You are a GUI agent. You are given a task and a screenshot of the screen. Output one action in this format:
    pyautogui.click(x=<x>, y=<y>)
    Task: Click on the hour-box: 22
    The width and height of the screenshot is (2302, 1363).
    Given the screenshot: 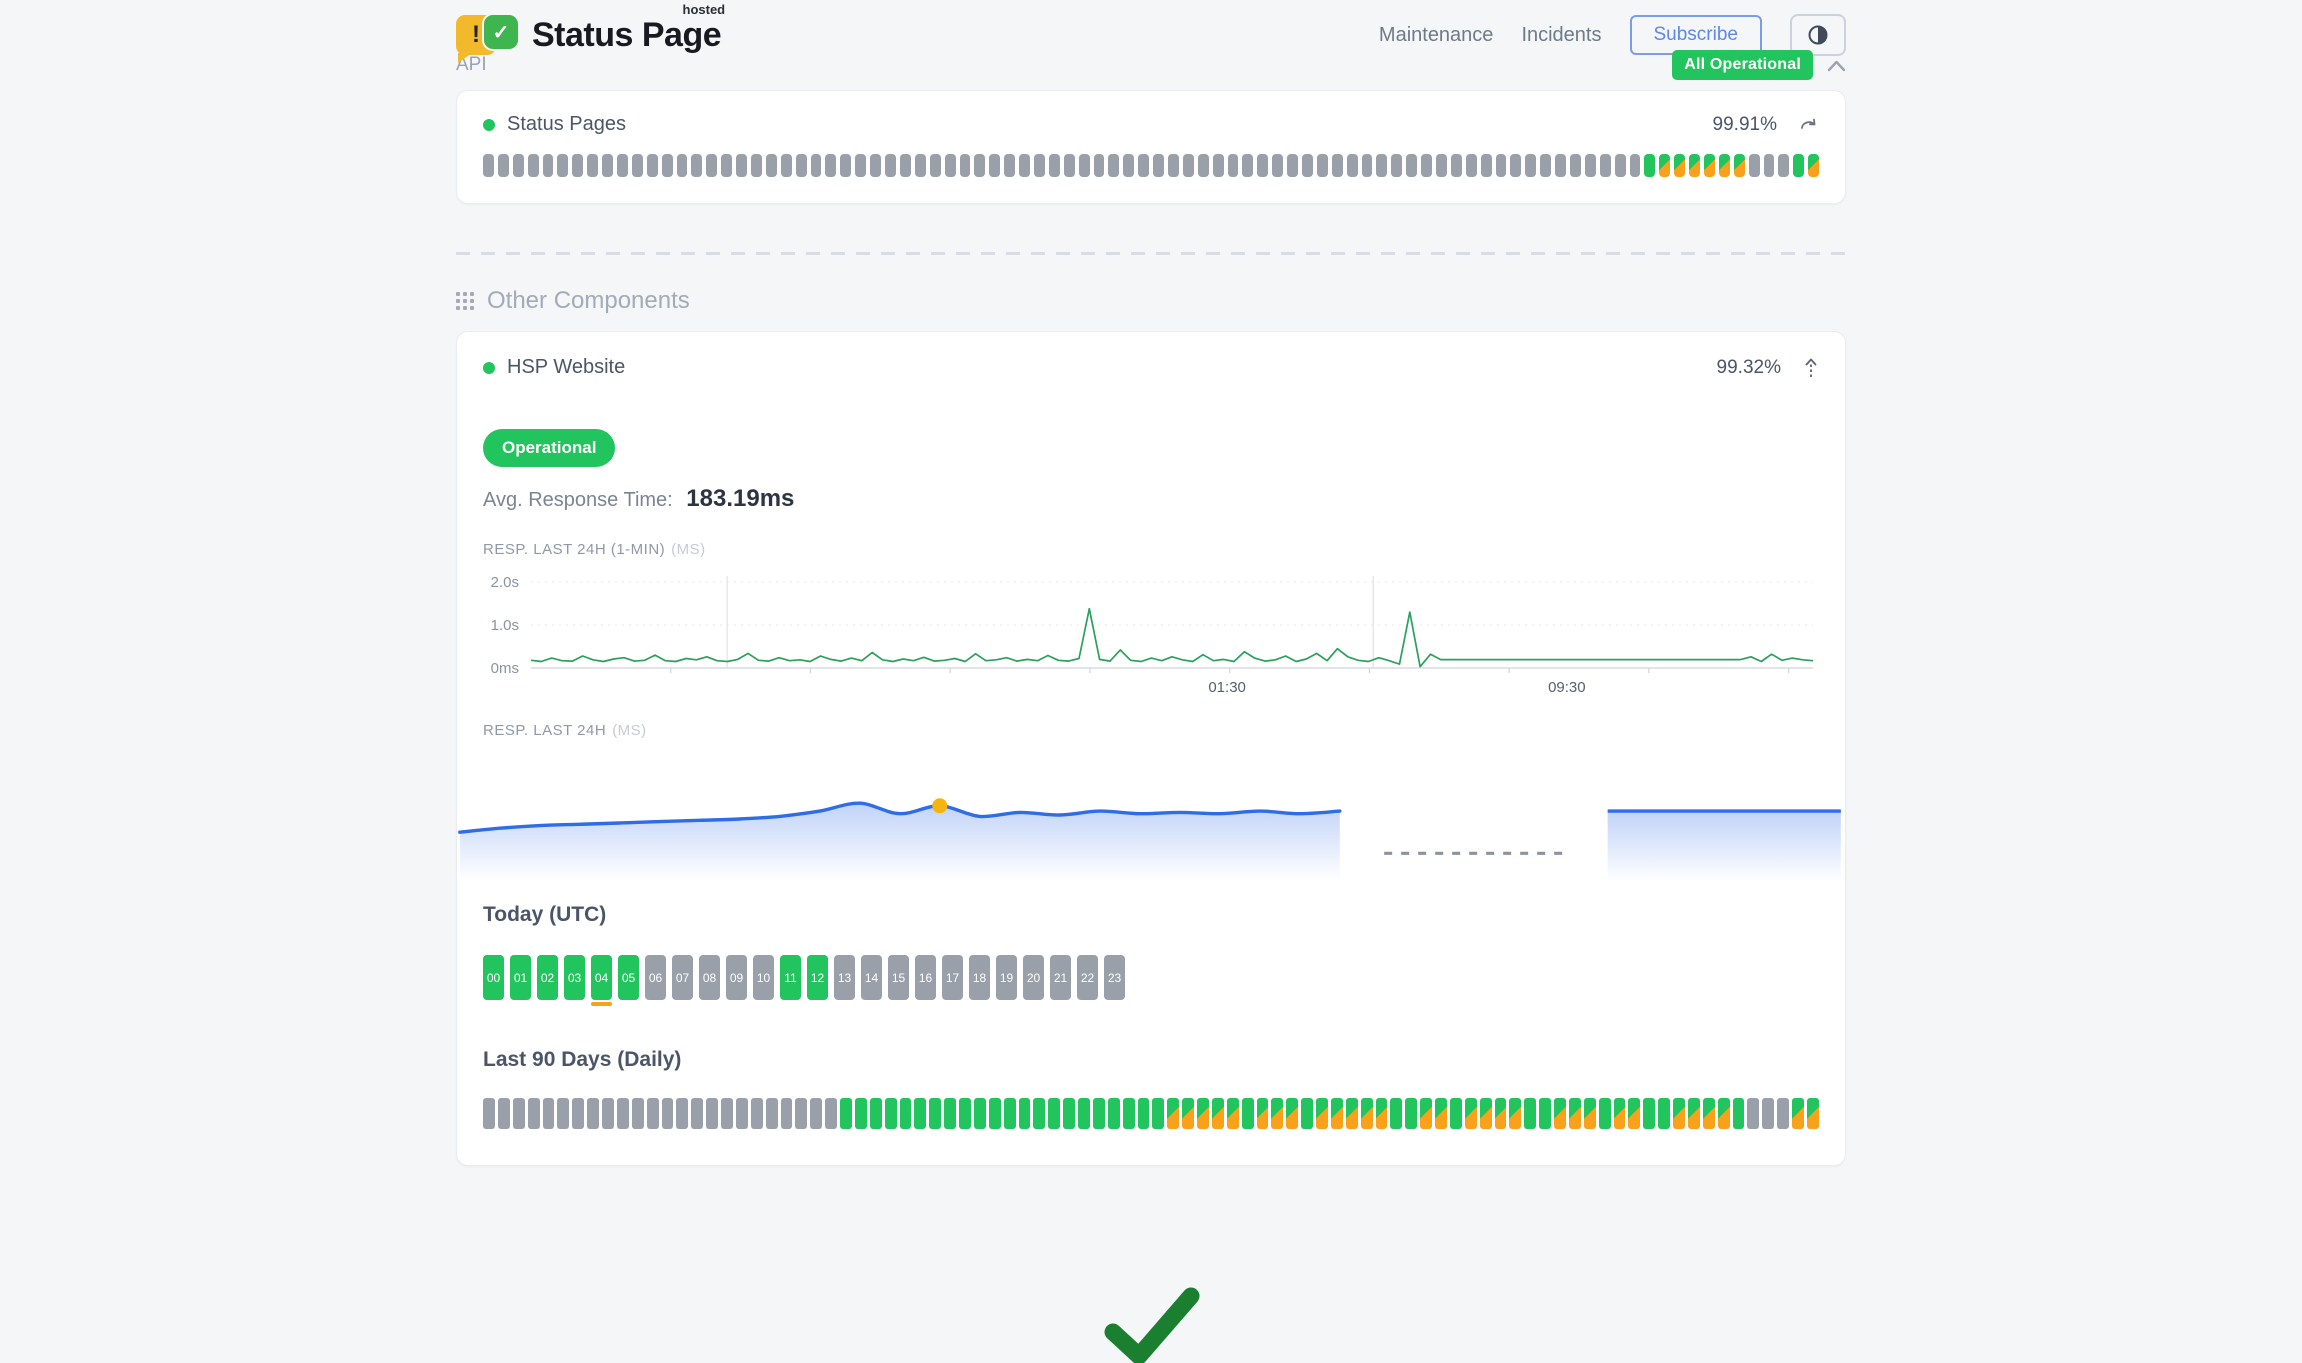 What is the action you would take?
    pyautogui.click(x=1087, y=977)
    